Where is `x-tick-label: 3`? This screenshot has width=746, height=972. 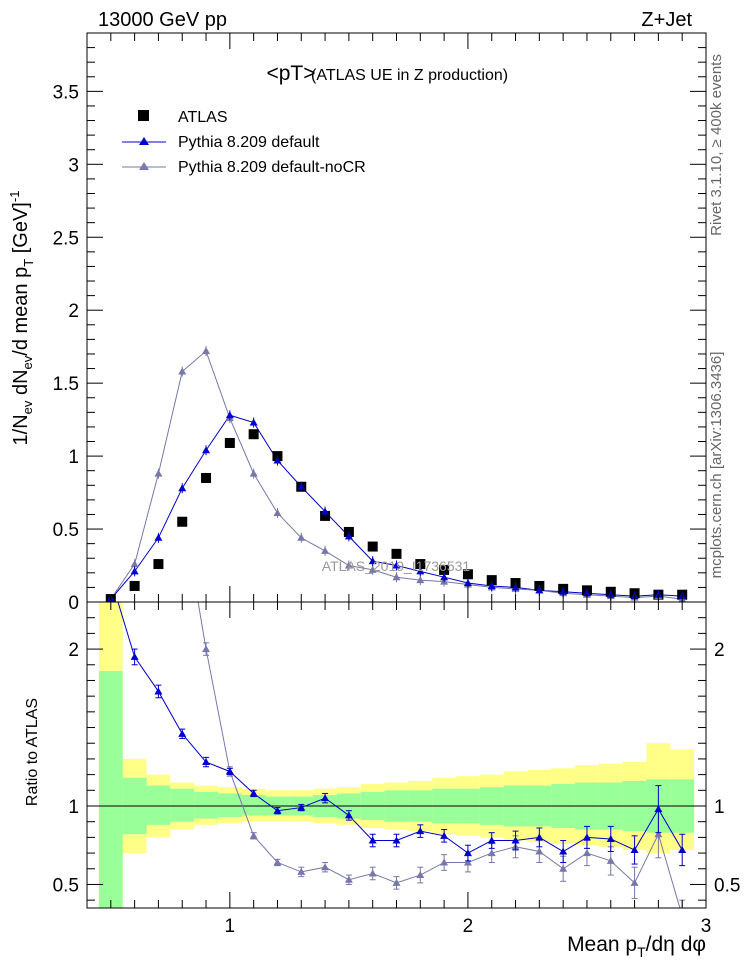
x-tick-label: 3 is located at coordinates (706, 926).